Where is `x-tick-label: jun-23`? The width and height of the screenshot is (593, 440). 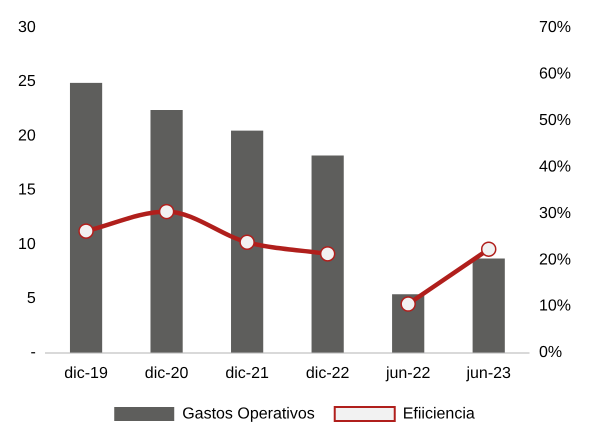
x-tick-label: jun-23 is located at coordinates (488, 373).